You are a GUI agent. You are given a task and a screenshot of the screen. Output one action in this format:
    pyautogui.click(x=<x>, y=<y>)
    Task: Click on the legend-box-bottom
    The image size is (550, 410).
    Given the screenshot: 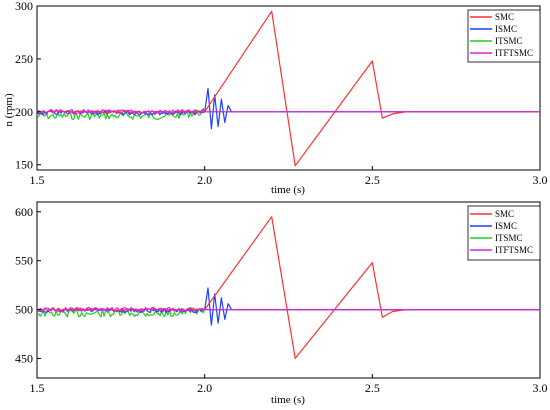 What is the action you would take?
    pyautogui.click(x=504, y=233)
    